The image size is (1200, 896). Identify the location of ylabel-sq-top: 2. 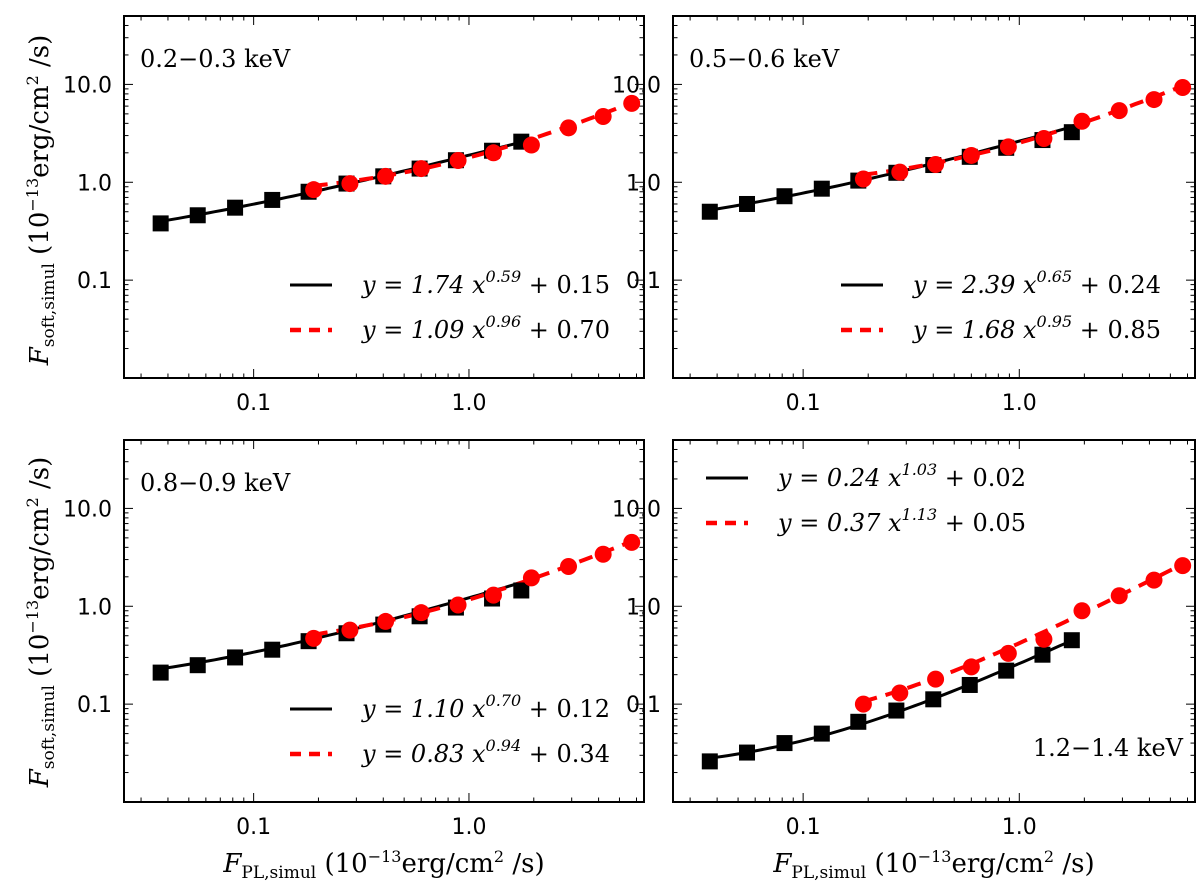
(32, 80).